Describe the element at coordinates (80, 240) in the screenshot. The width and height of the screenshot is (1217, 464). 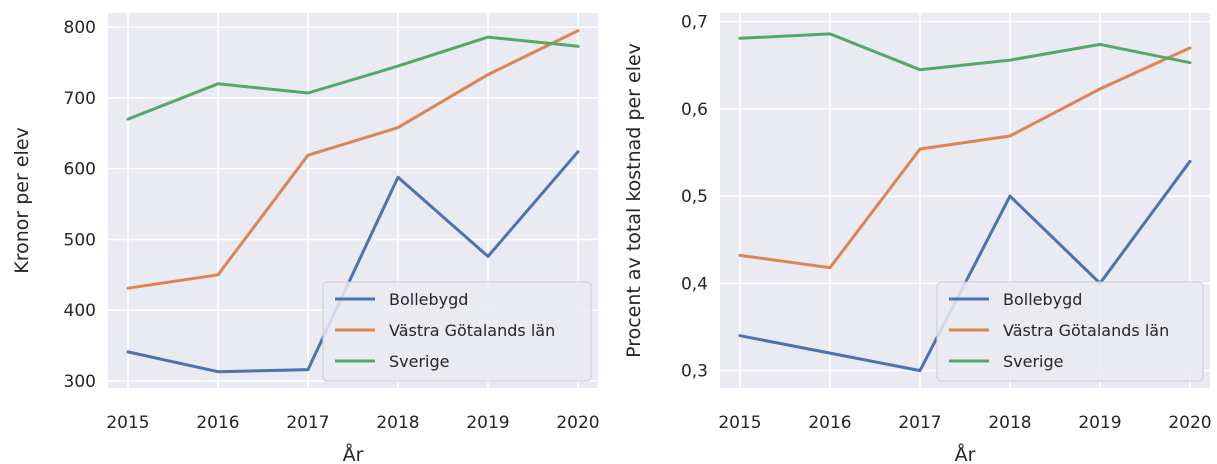
I see `y-tick-label: 500` at that location.